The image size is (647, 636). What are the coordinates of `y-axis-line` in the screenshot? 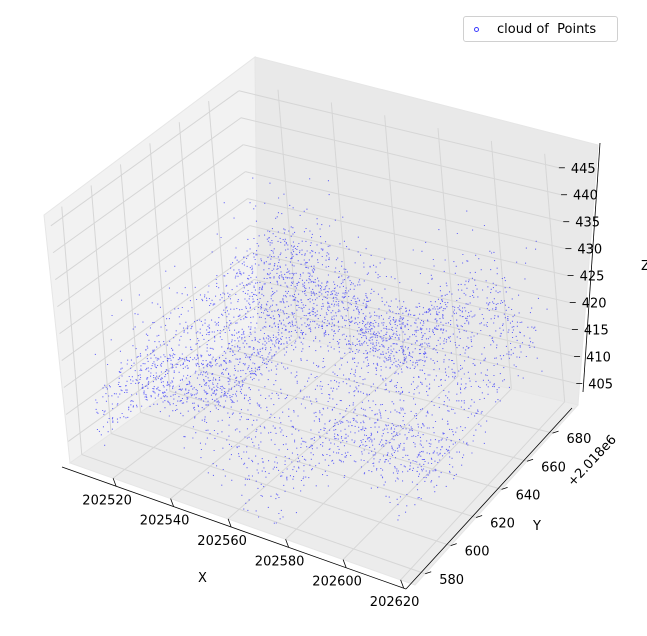 It's located at (489, 498).